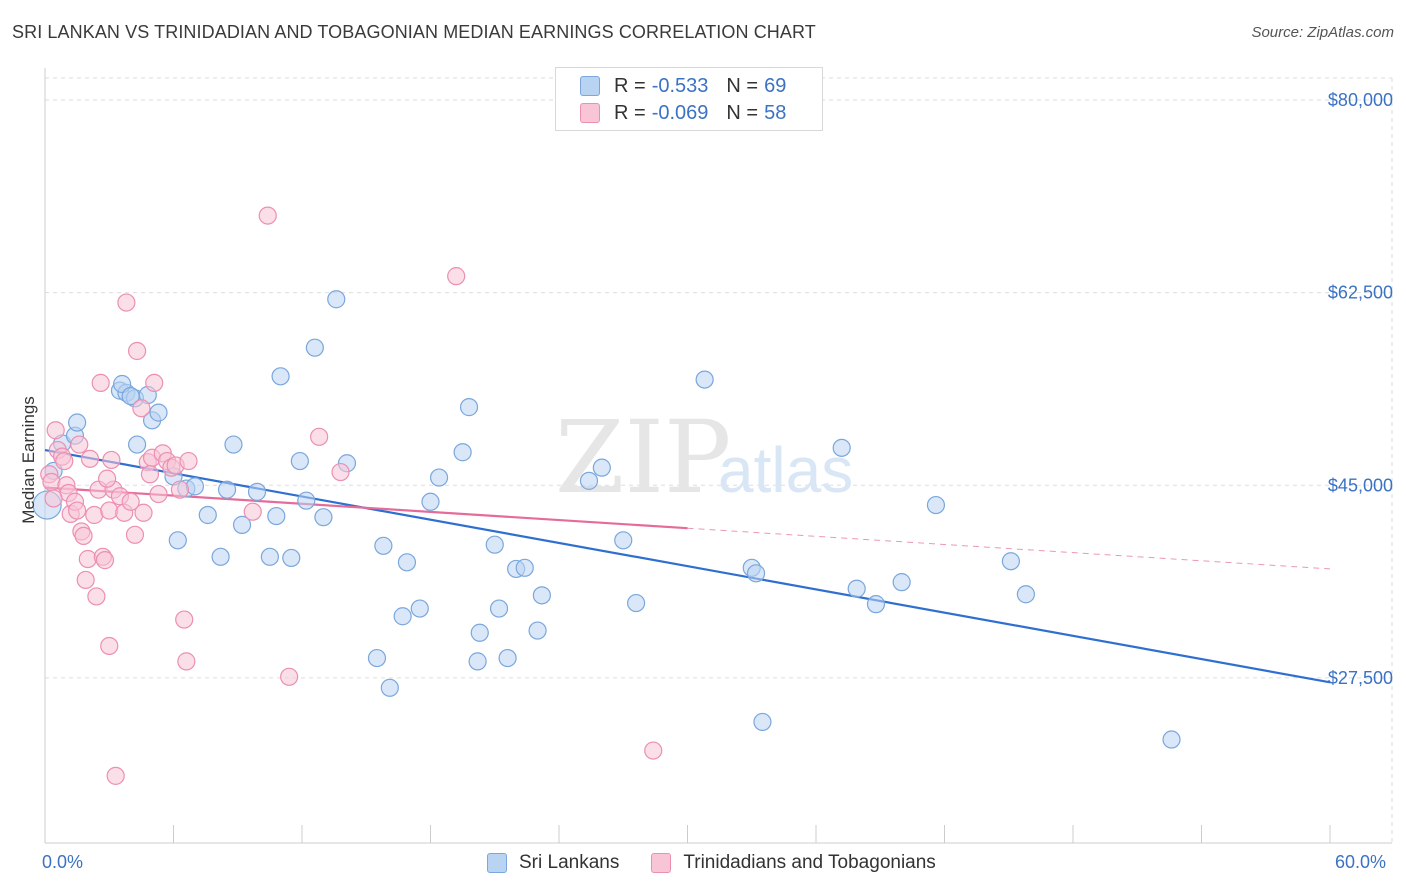  Describe the element at coordinates (643, 457) in the screenshot. I see `watermark-zip: ZIP` at that location.